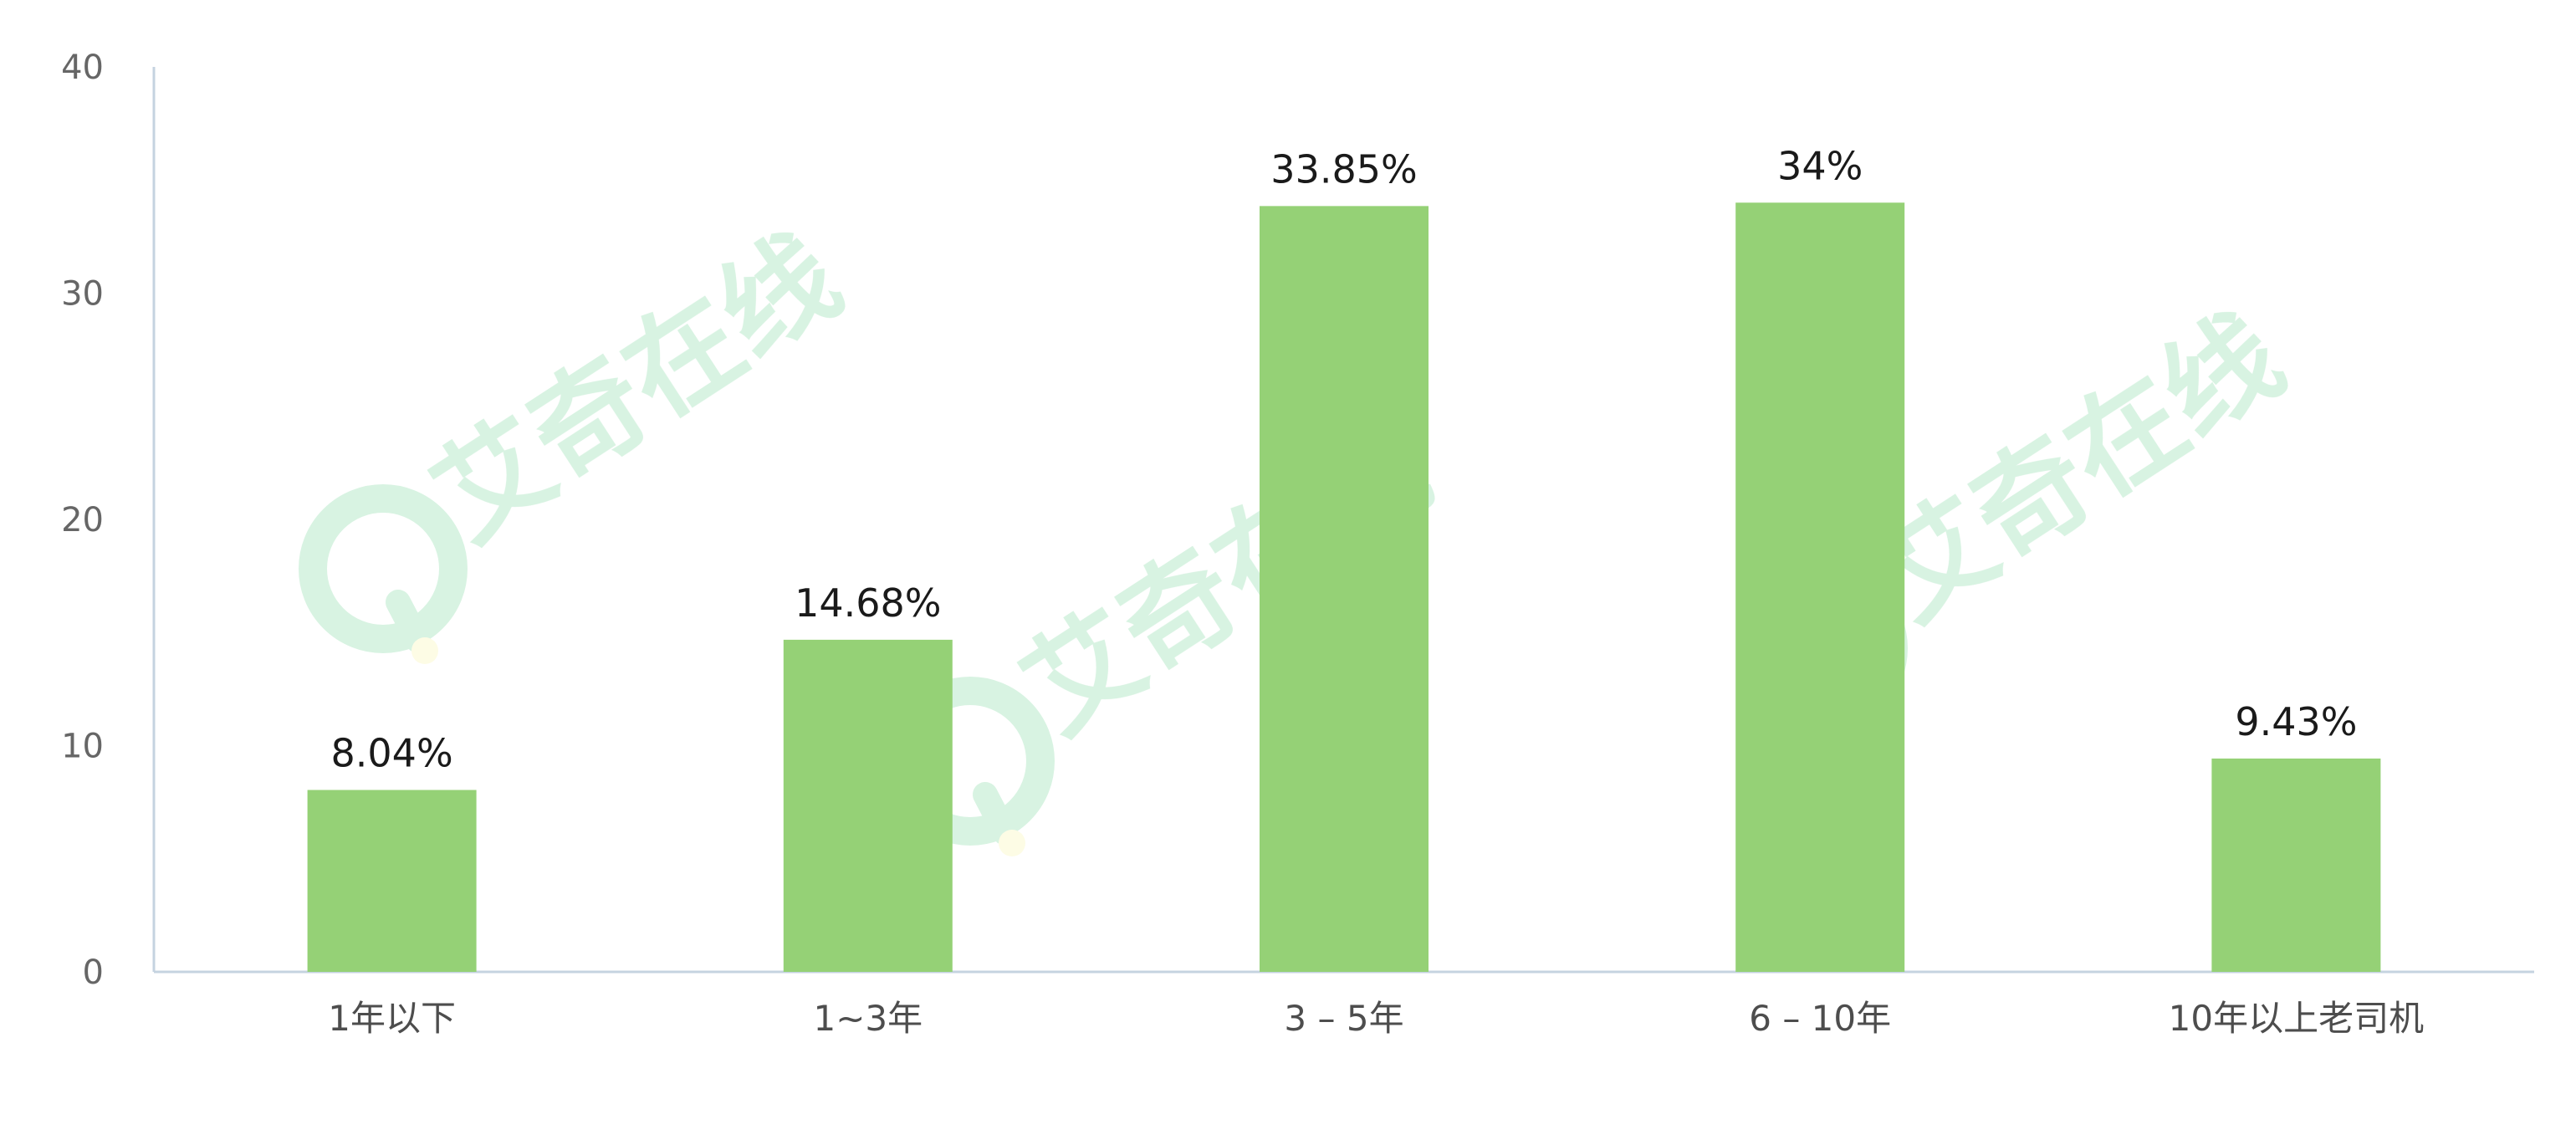 Image resolution: width=2576 pixels, height=1145 pixels. I want to click on y-tick-label: 10, so click(82, 747).